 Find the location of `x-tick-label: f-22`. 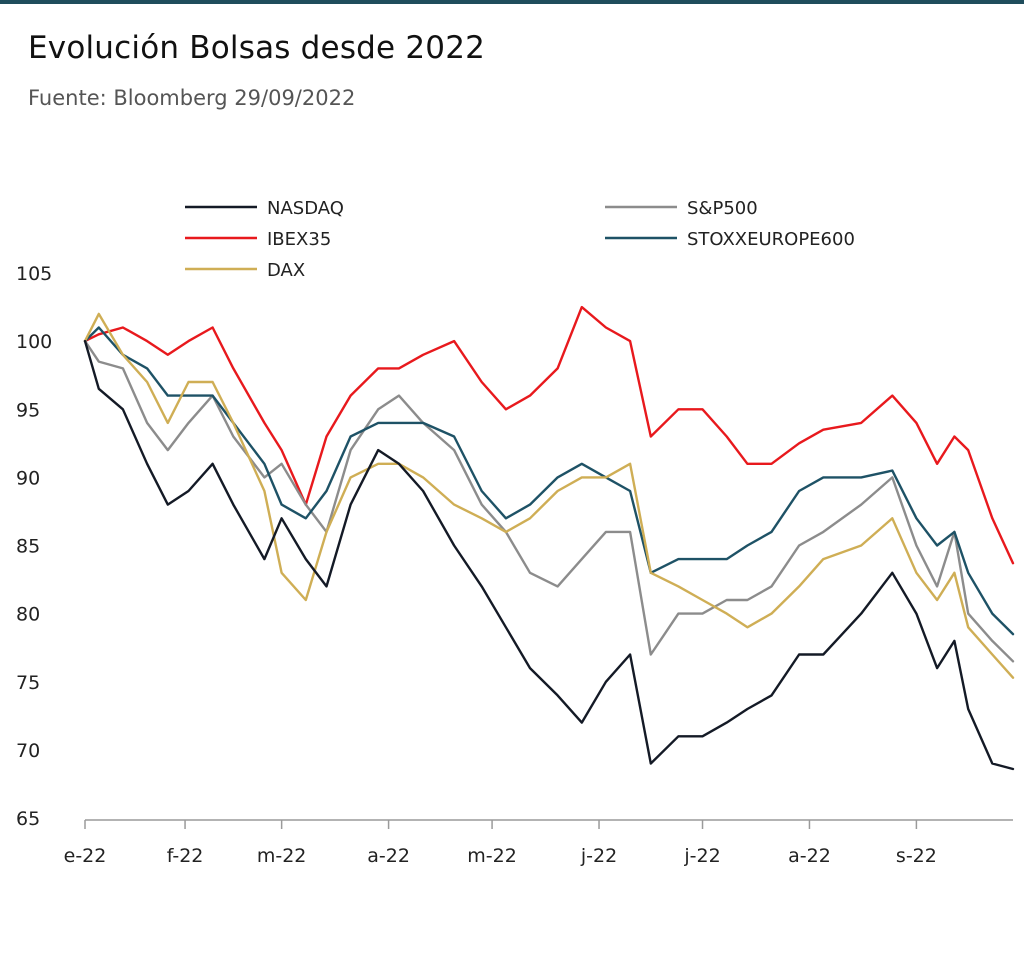

x-tick-label: f-22 is located at coordinates (185, 856).